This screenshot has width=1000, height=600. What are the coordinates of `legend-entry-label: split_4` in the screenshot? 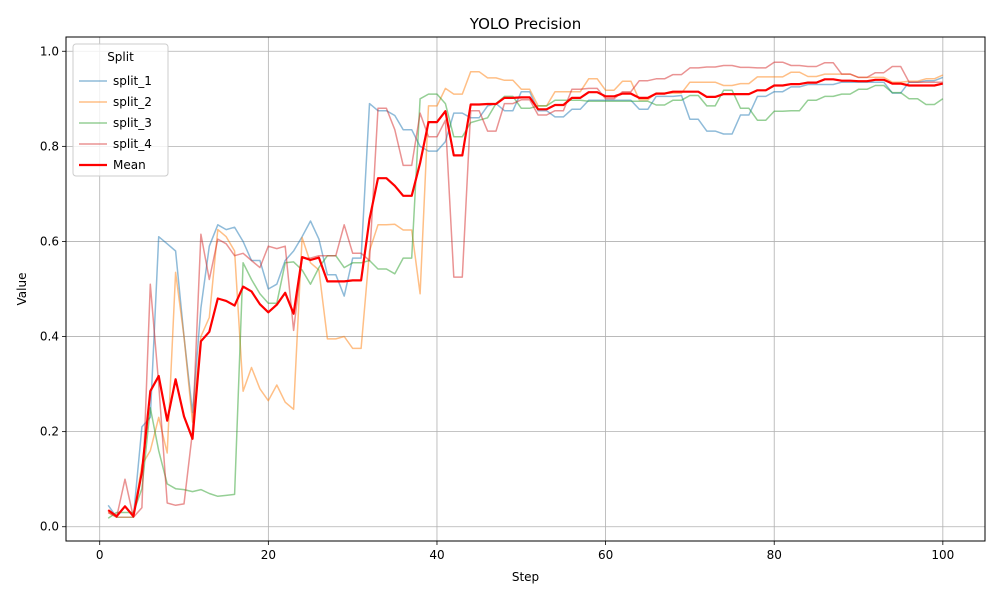 It's located at (132, 144).